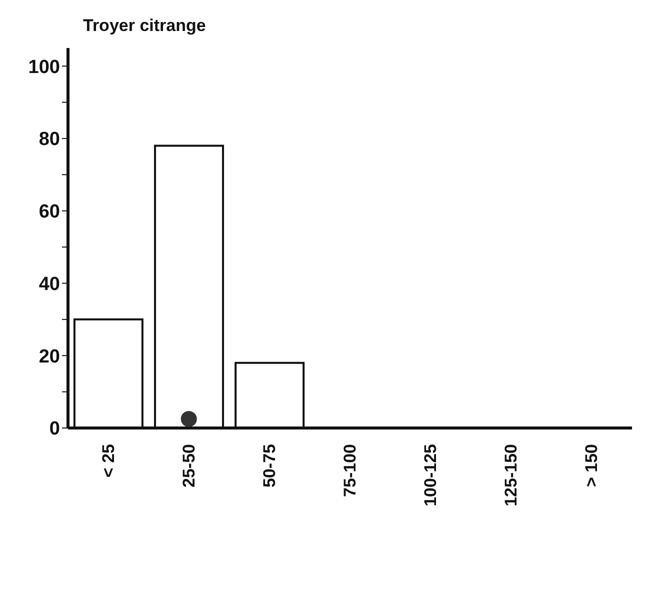 The height and width of the screenshot is (591, 650). What do you see at coordinates (592, 466) in the screenshot?
I see `x-tick-label: > 150` at bounding box center [592, 466].